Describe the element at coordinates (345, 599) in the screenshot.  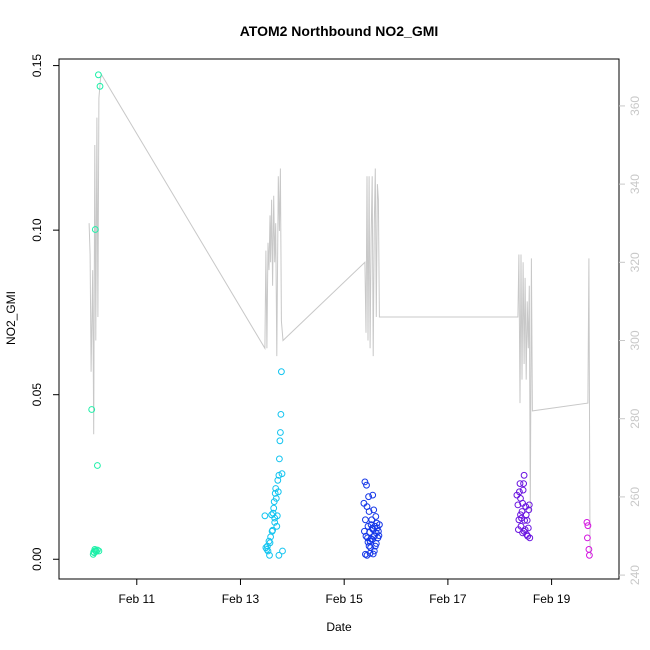
I see `x-tick-label: Feb 15` at that location.